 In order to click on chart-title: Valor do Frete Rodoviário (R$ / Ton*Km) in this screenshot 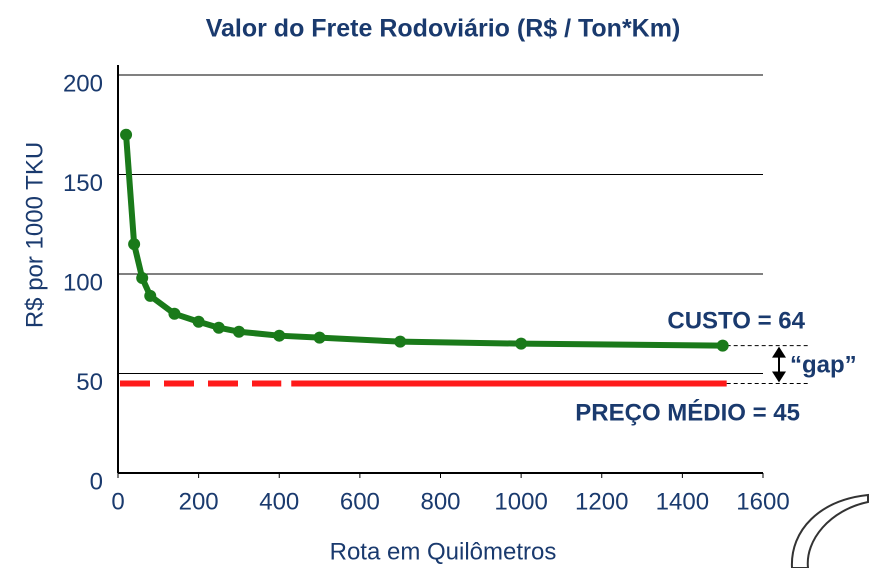, I will do `click(443, 29)`.